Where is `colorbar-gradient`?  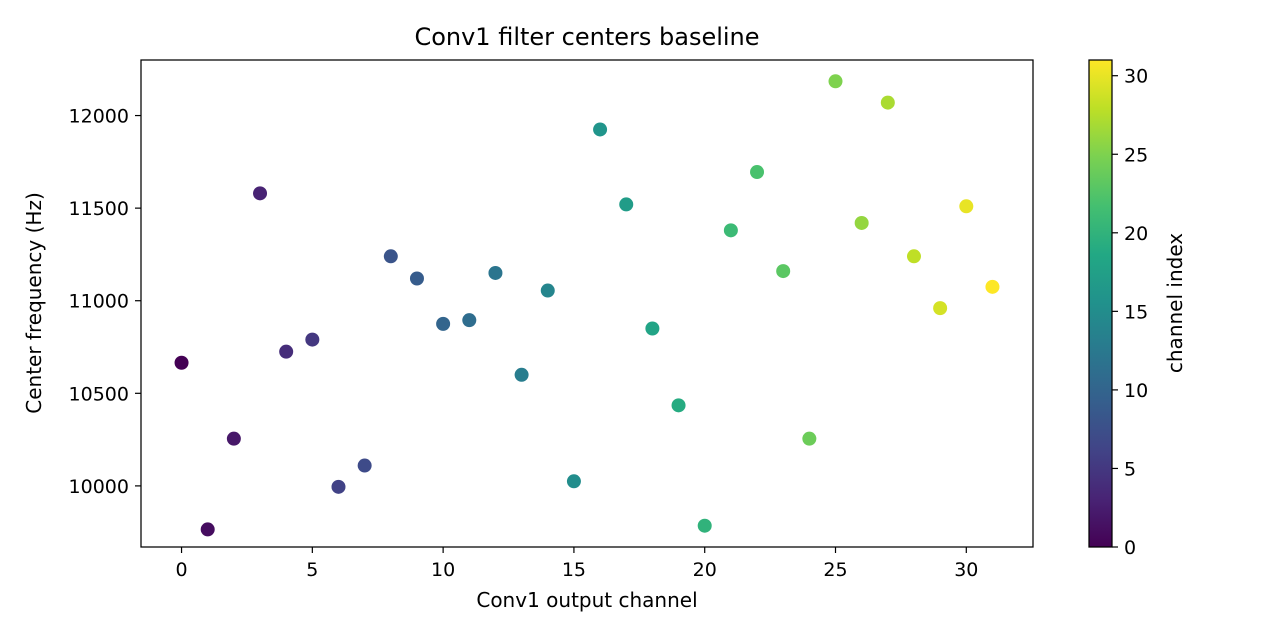
colorbar-gradient is located at coordinates (1100, 303).